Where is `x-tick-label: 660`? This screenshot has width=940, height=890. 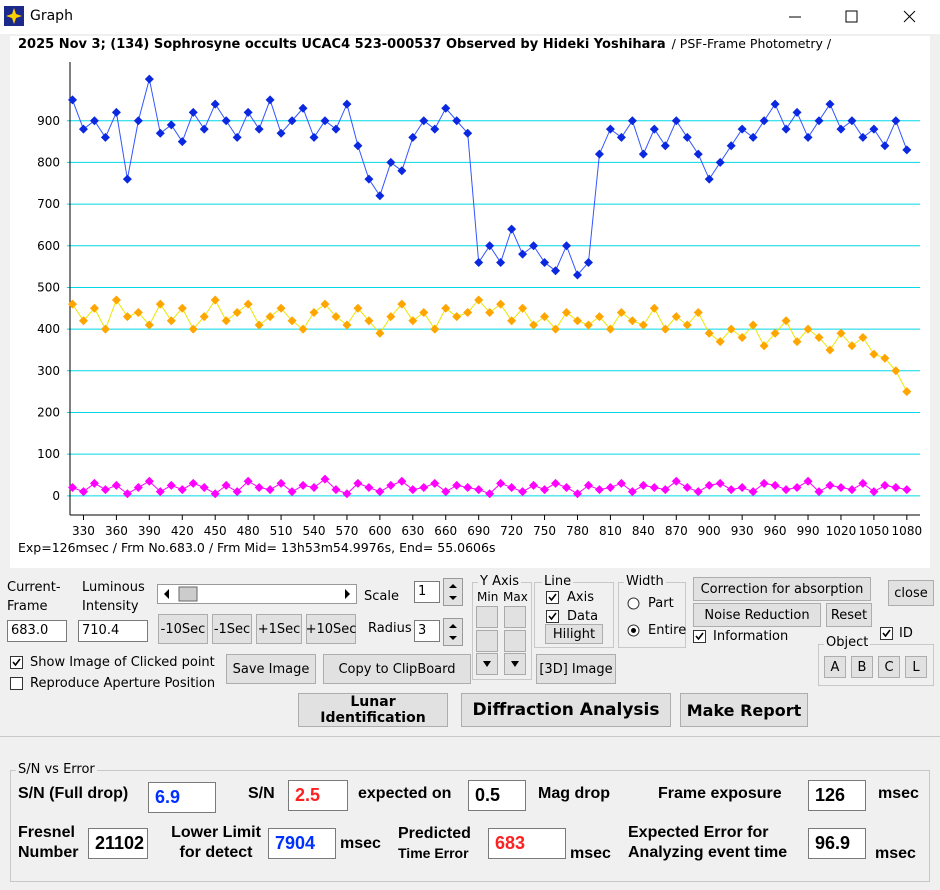 x-tick-label: 660 is located at coordinates (445, 531).